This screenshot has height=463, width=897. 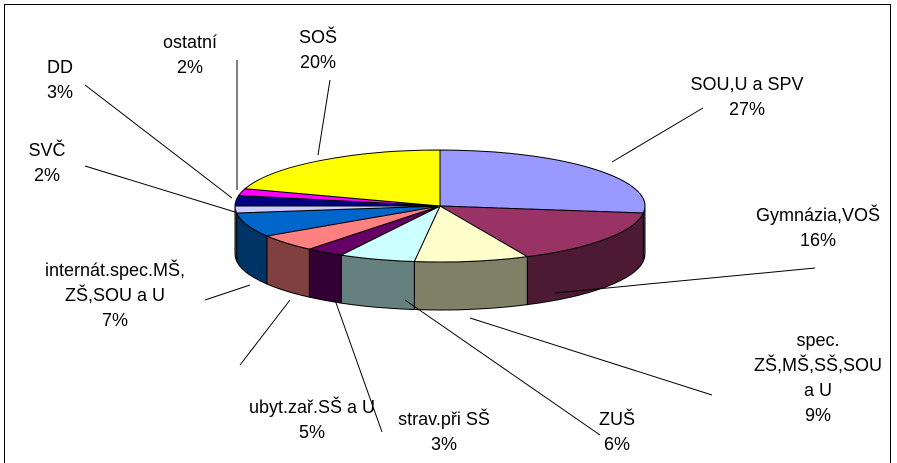 I want to click on data-label: SOŠ 20%, so click(x=318, y=50).